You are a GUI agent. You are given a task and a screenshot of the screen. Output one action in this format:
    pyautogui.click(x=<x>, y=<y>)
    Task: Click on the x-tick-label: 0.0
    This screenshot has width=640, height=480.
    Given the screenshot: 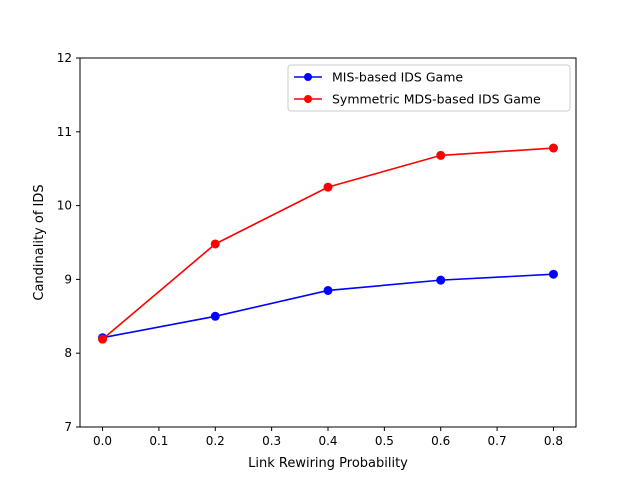 What is the action you would take?
    pyautogui.click(x=102, y=441)
    